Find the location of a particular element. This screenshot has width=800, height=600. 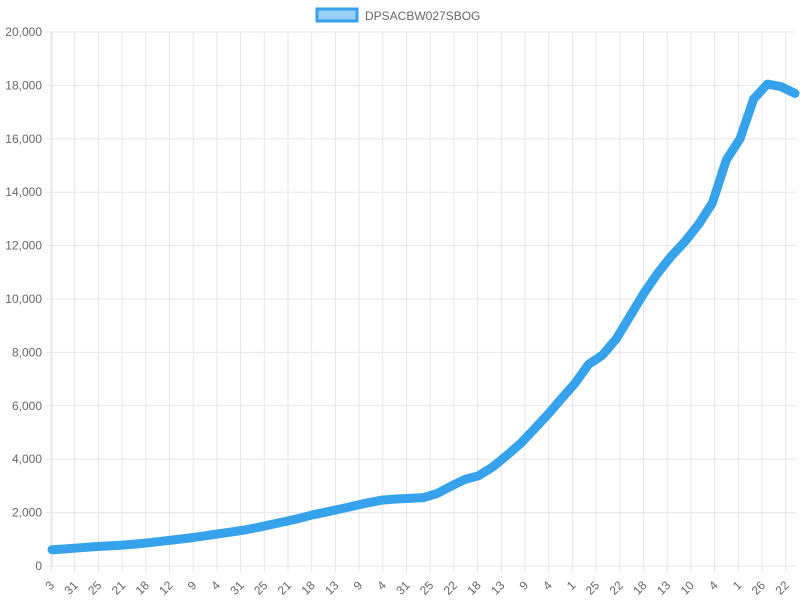

y-tick-label: 12,000 is located at coordinates (23, 246).